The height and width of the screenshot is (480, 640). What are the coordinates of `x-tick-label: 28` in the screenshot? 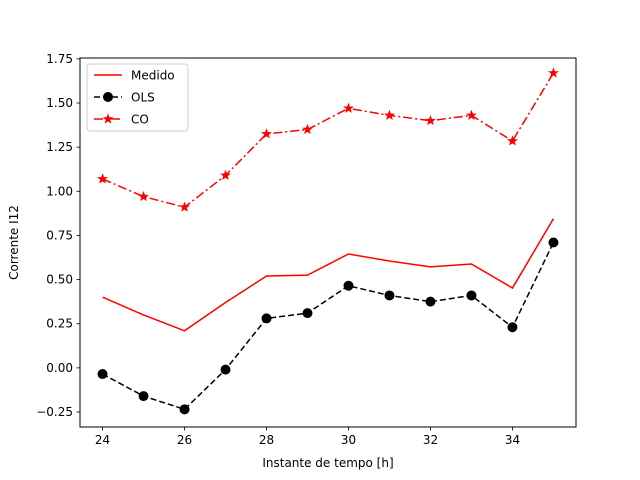 It's located at (266, 440).